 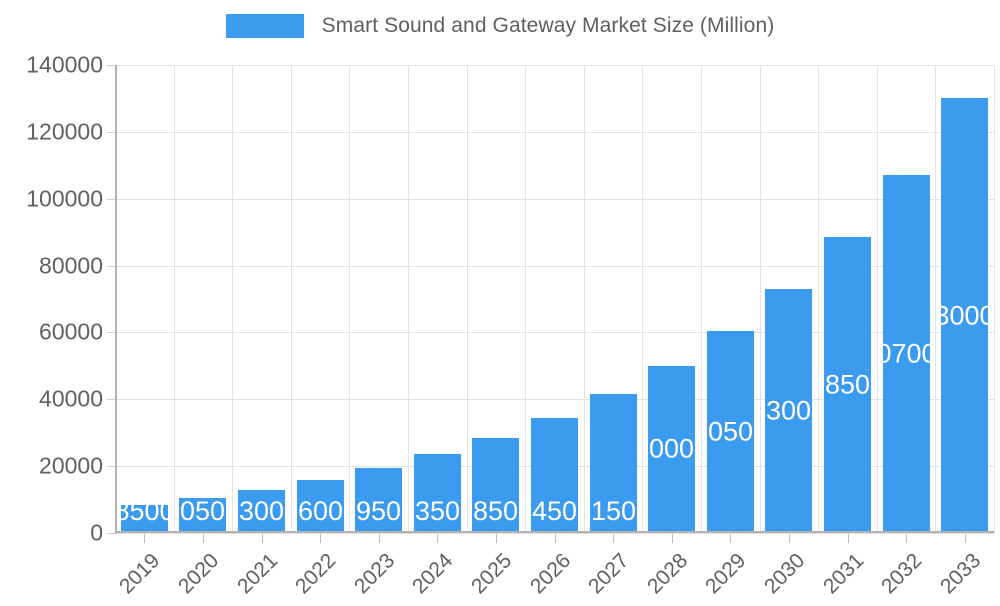 I want to click on y-axis-tick-label: 80000, so click(x=71, y=265).